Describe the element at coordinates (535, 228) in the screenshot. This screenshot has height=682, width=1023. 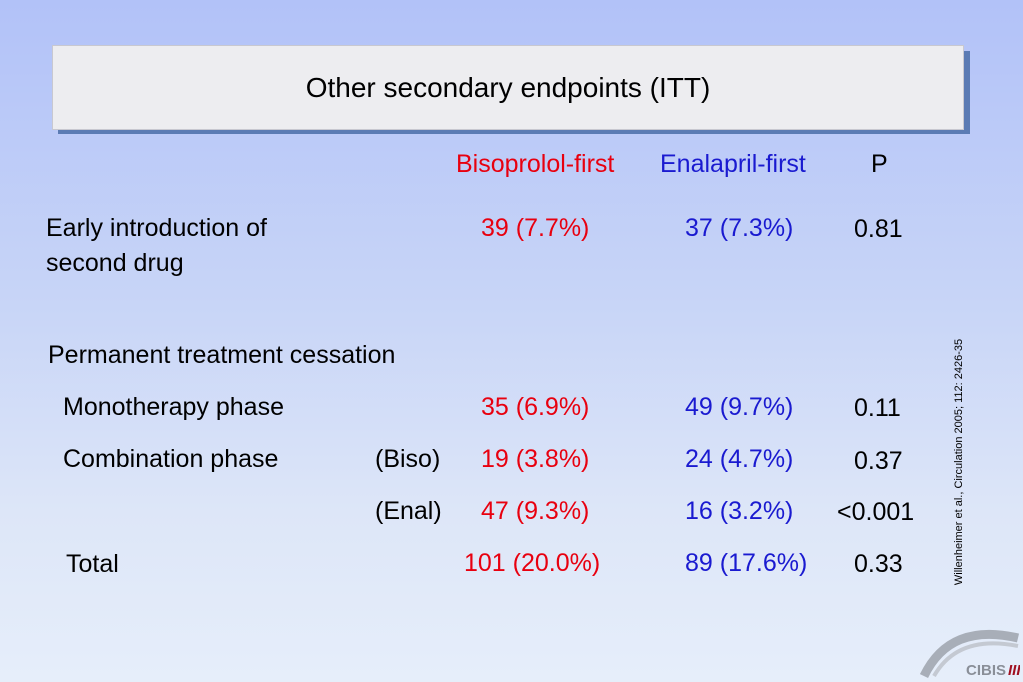
I see `row-early-biso: 39 (7.7%)` at that location.